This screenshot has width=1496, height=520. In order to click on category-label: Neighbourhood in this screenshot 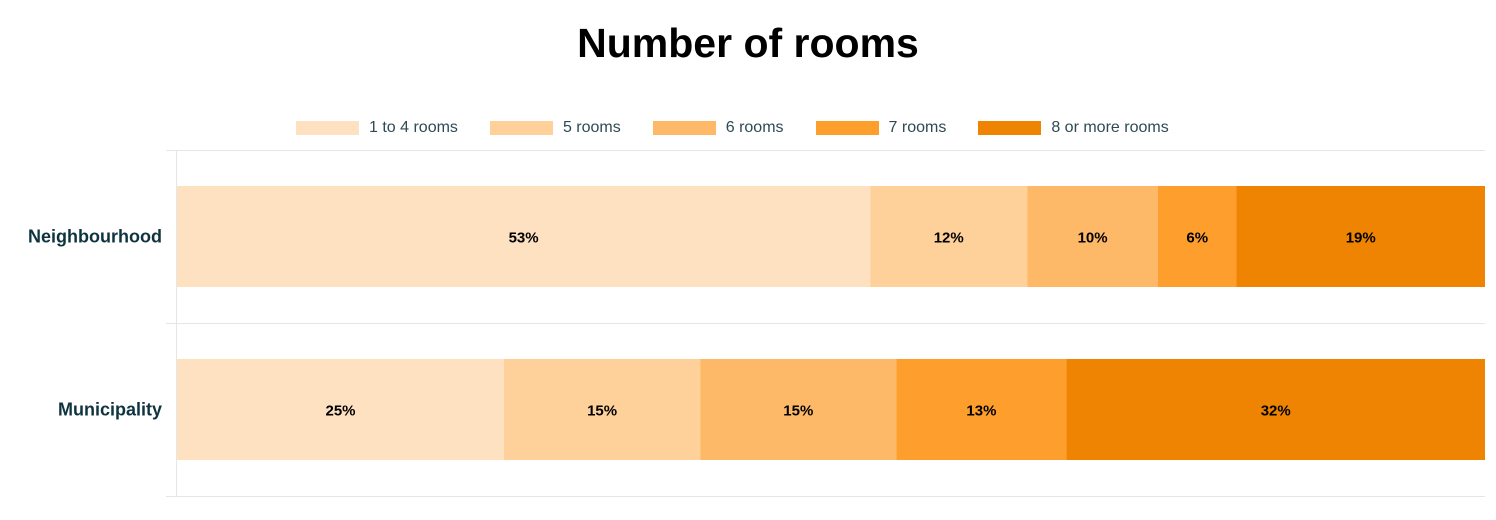, I will do `click(95, 237)`.